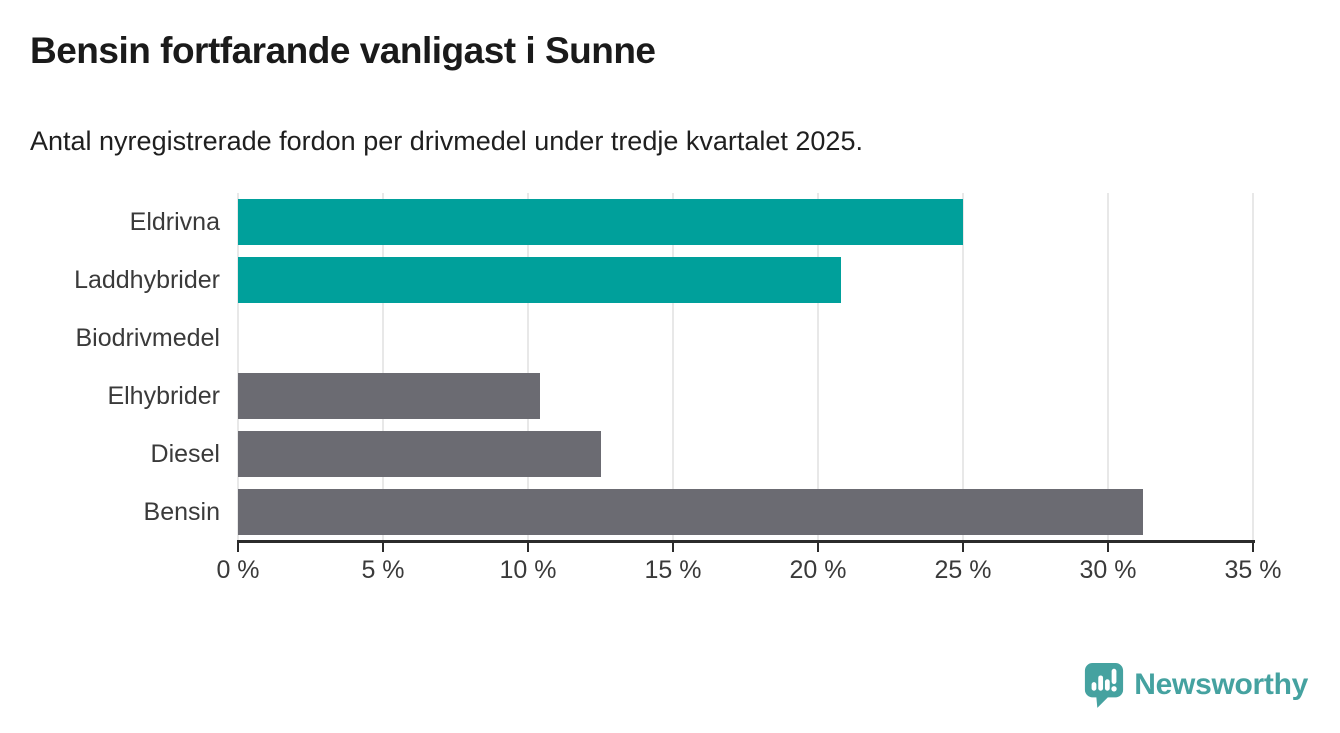  What do you see at coordinates (343, 50) in the screenshot?
I see `chart-title: Bensin fortfarande vanligast i Sunne` at bounding box center [343, 50].